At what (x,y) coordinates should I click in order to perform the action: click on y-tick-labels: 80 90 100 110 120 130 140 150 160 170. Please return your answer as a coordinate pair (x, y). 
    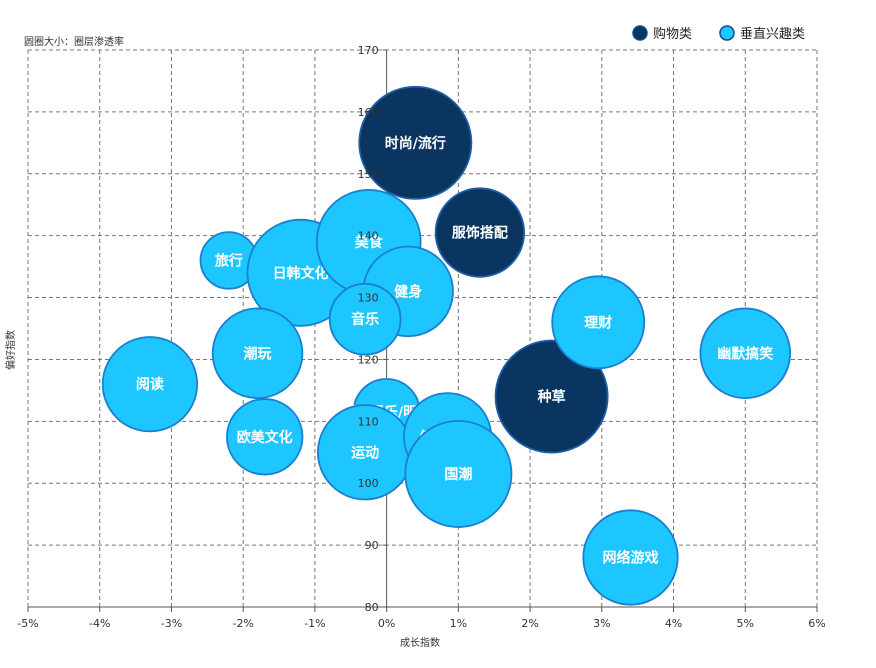
    Looking at the image, I should click on (368, 329).